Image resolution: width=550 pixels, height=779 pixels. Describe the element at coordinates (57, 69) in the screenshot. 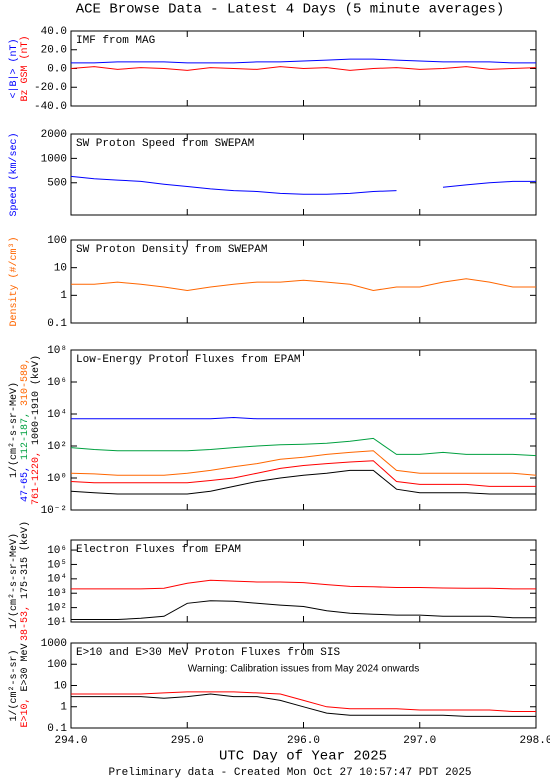

I see `y-tick-label: 0.0` at that location.